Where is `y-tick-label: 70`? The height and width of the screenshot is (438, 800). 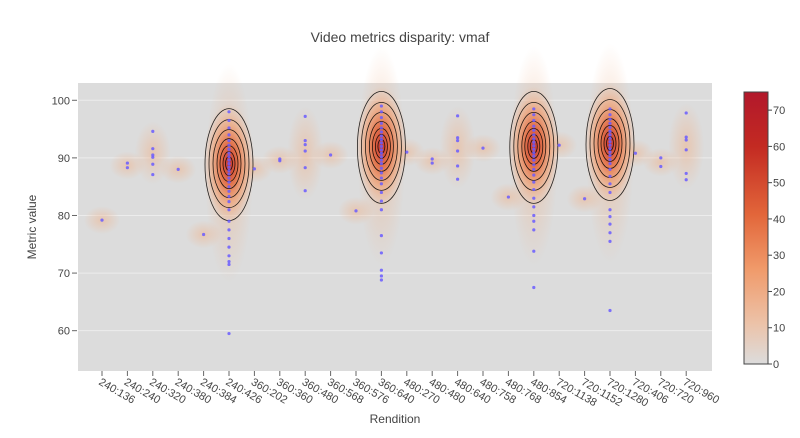
y-tick-label: 70 is located at coordinates (64, 274).